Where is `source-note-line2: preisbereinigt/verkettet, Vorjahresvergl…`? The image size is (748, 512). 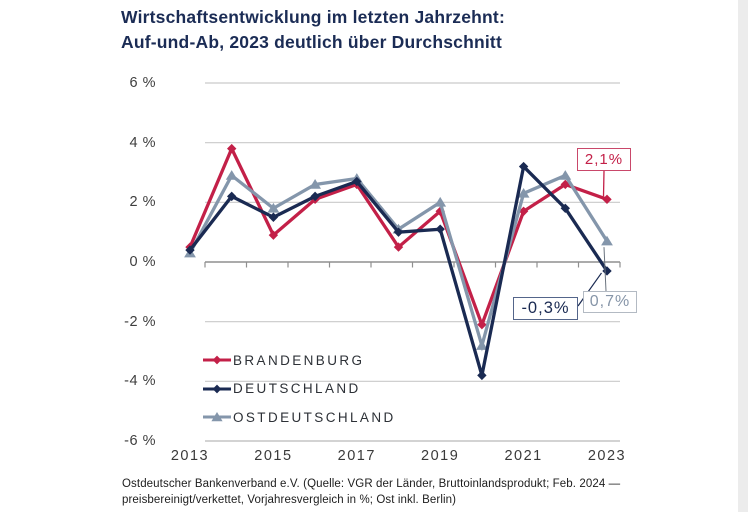
source-note-line2: preisbereinigt/verkettet, Vorjahresvergl… is located at coordinates (289, 499).